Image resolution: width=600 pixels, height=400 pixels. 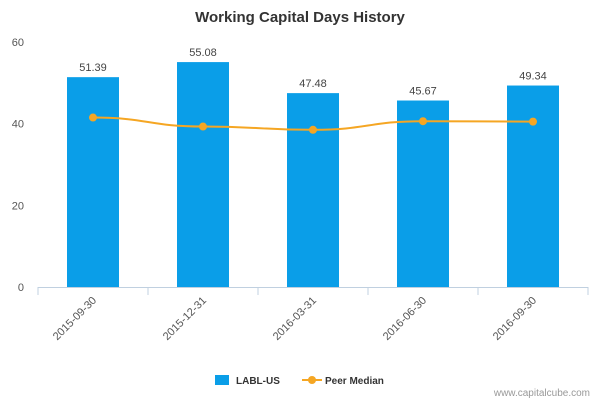 What do you see at coordinates (75, 319) in the screenshot?
I see `x-tick-label: 2015-09-30` at bounding box center [75, 319].